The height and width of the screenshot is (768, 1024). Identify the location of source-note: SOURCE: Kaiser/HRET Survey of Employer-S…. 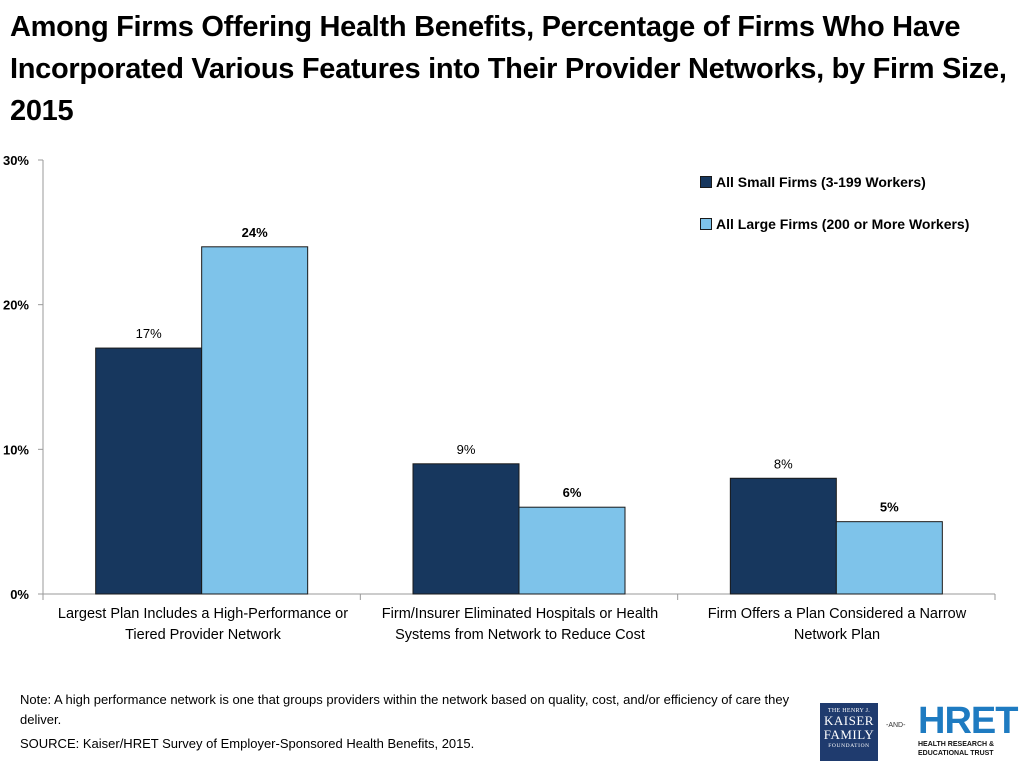
(247, 743).